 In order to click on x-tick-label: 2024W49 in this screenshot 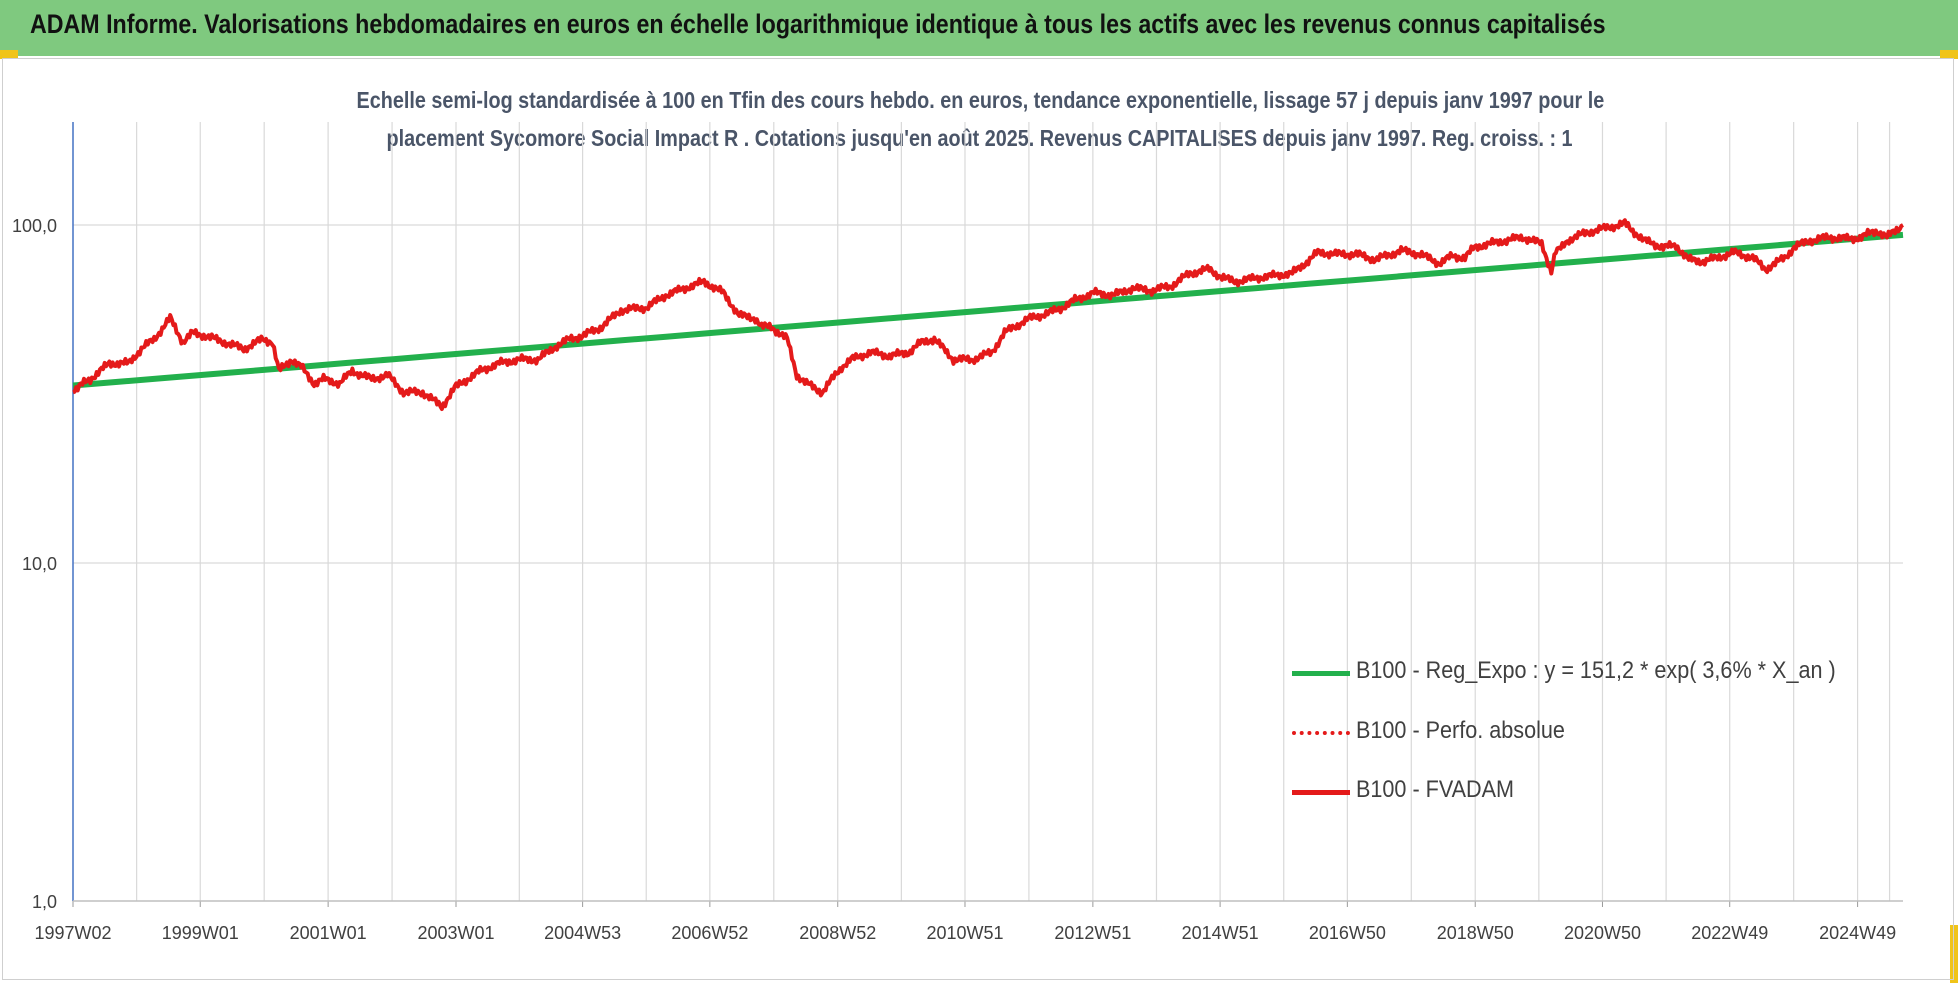, I will do `click(1857, 933)`.